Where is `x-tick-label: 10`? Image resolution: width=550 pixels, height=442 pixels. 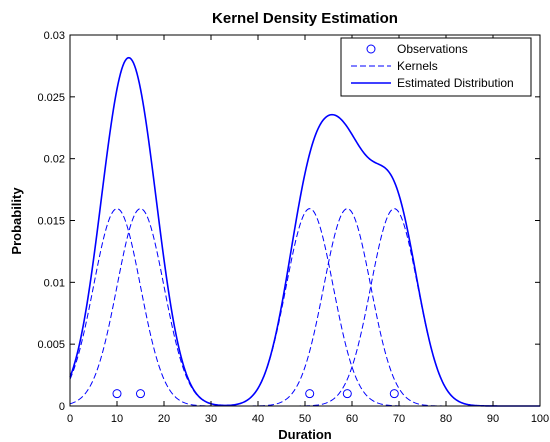 x-tick-label: 10 is located at coordinates (117, 419).